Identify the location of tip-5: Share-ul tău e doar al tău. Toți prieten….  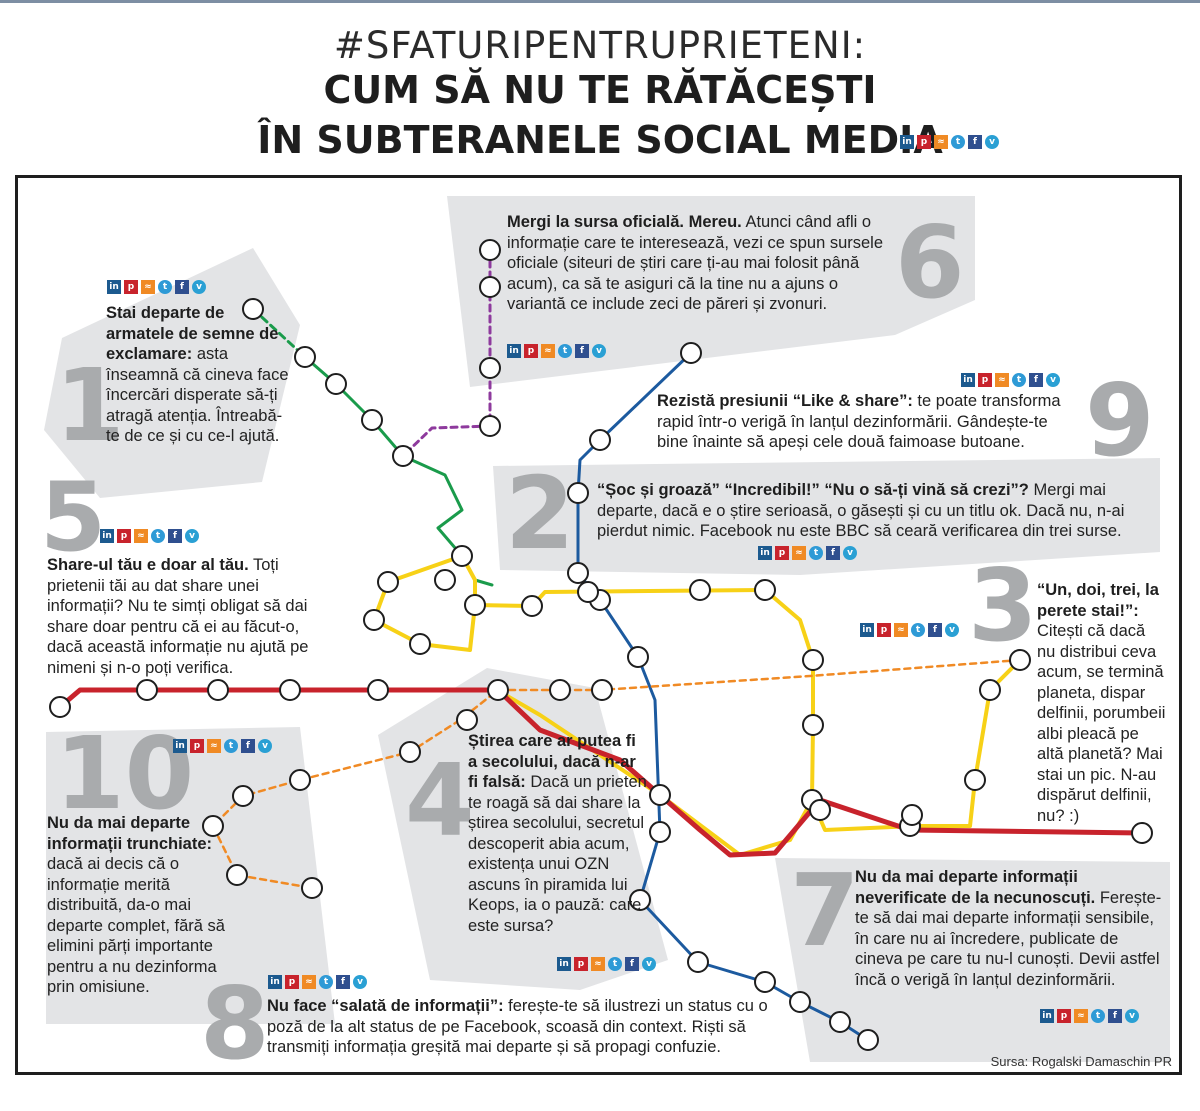
(192, 616).